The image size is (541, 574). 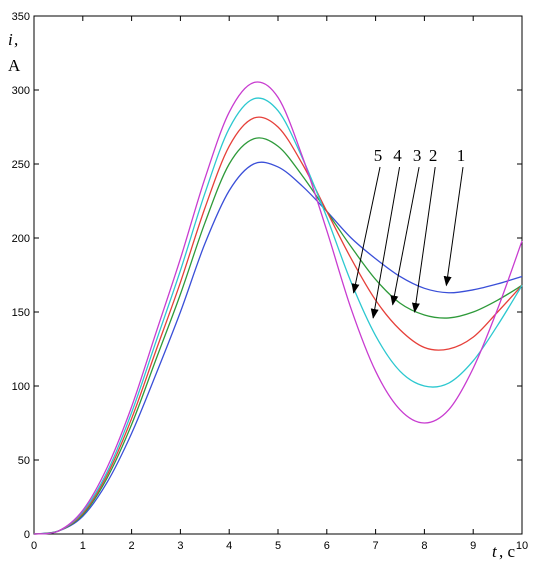 What do you see at coordinates (378, 155) in the screenshot?
I see `curve-label-5: 5` at bounding box center [378, 155].